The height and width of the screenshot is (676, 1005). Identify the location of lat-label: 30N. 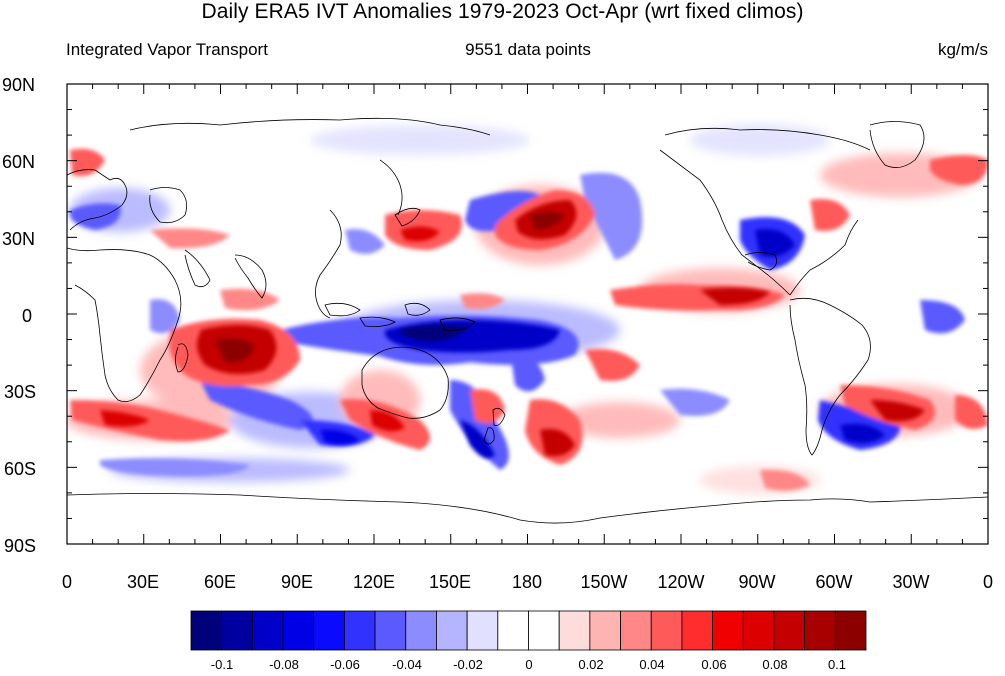
(18, 239).